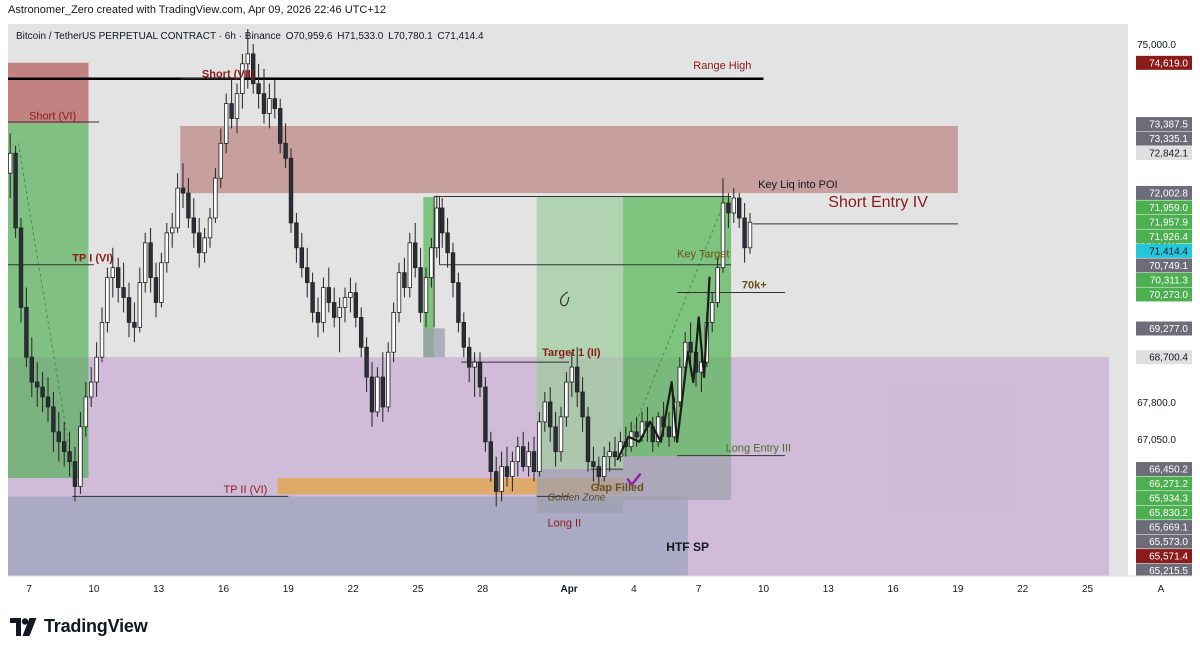 This screenshot has width=1200, height=653. I want to click on y-tick-label: 67,050.0, so click(1156, 440).